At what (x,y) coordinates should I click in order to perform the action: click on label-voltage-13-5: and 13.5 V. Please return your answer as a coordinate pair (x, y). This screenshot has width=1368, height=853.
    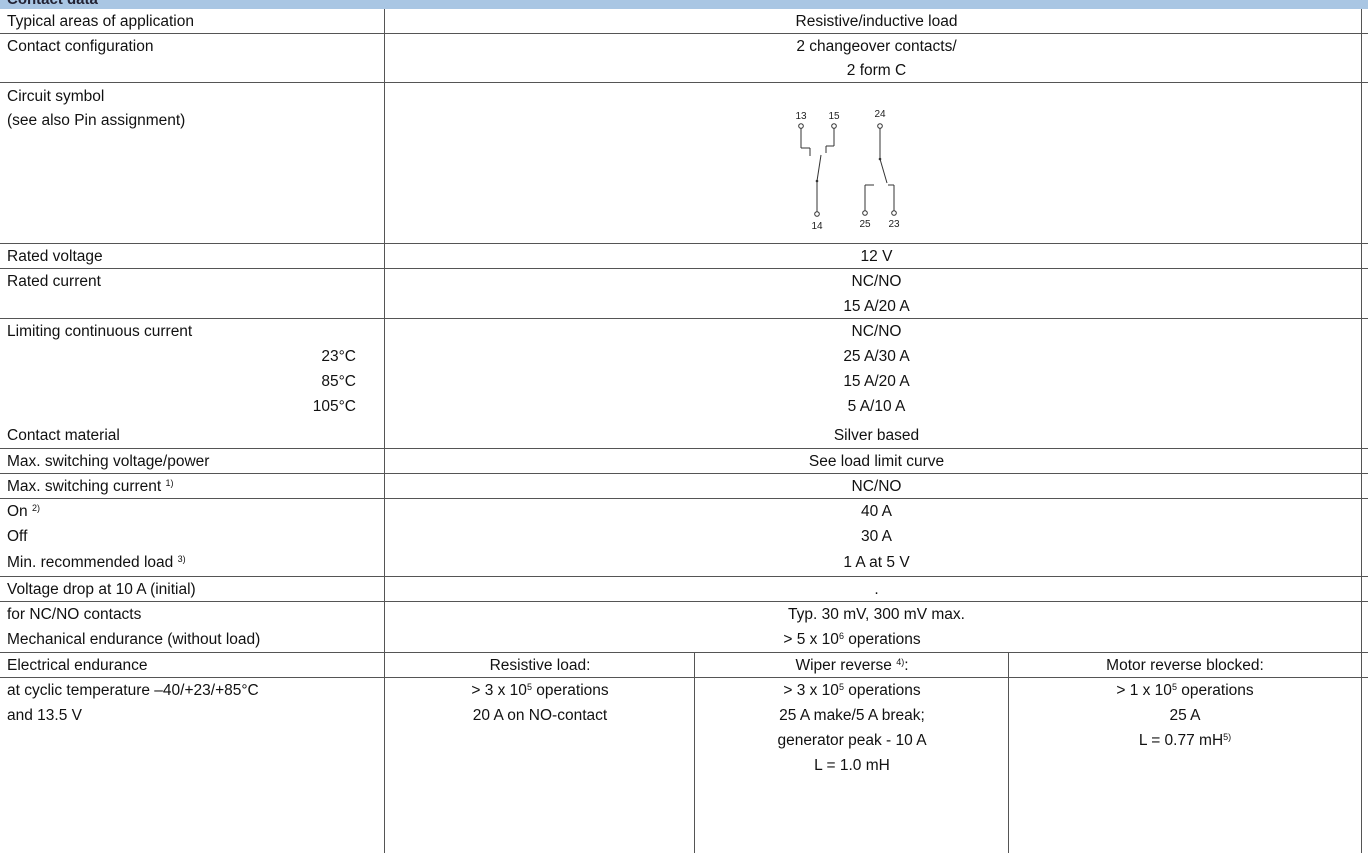
    Looking at the image, I should click on (44, 715).